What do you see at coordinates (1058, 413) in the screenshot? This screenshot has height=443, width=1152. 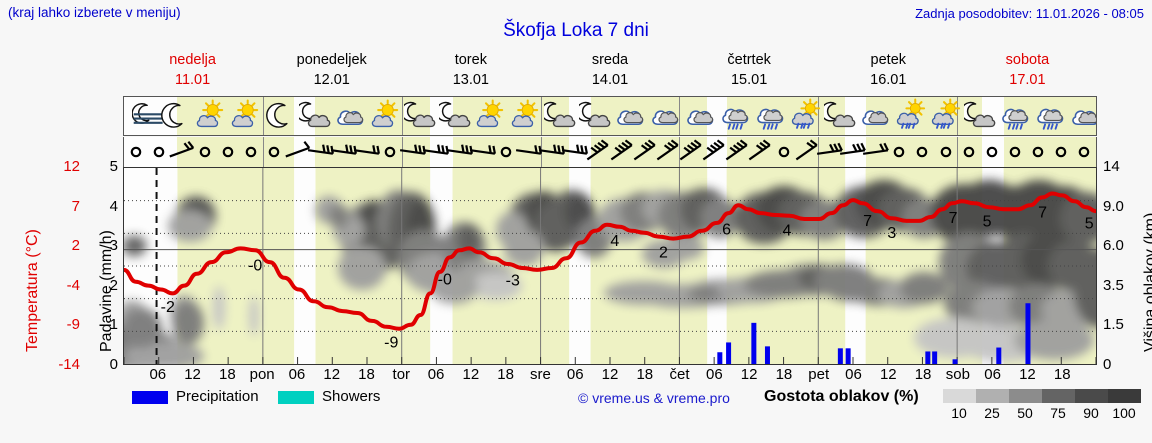 I see `cloud-density-tick: 75` at bounding box center [1058, 413].